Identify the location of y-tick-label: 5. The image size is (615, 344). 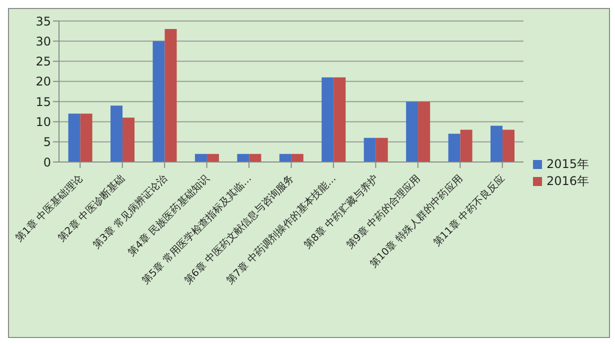
(47, 142).